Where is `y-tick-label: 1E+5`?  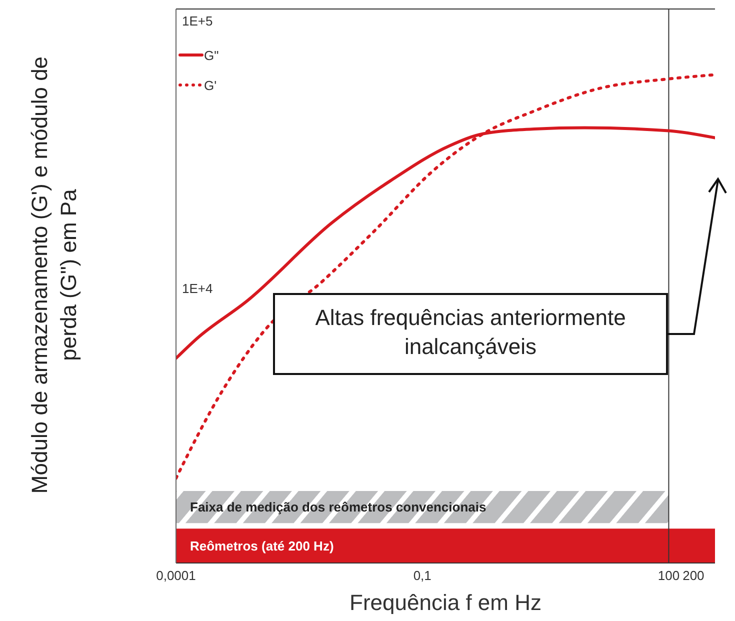
y-tick-label: 1E+5 is located at coordinates (197, 21).